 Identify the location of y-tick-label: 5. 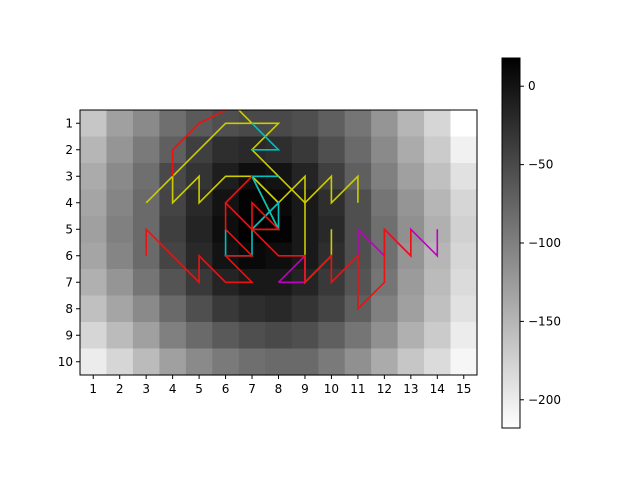
(69, 229).